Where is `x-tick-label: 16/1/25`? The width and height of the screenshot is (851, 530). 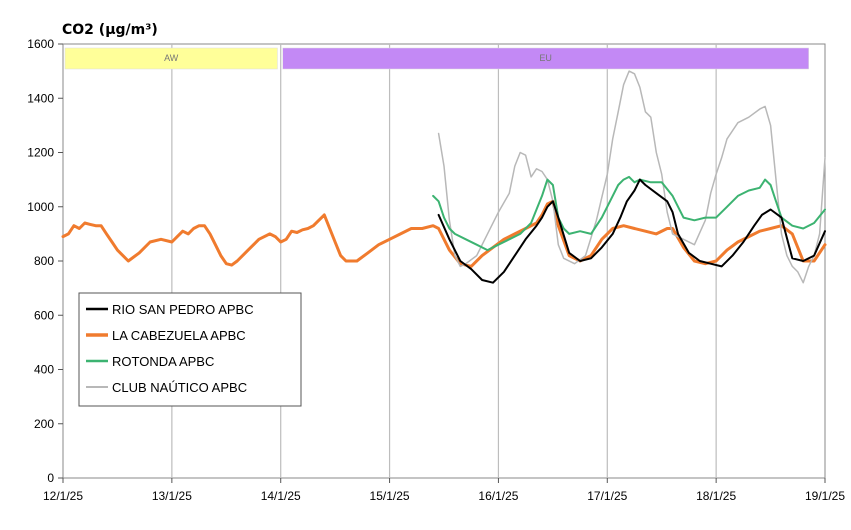
x-tick-label: 16/1/25 is located at coordinates (498, 496).